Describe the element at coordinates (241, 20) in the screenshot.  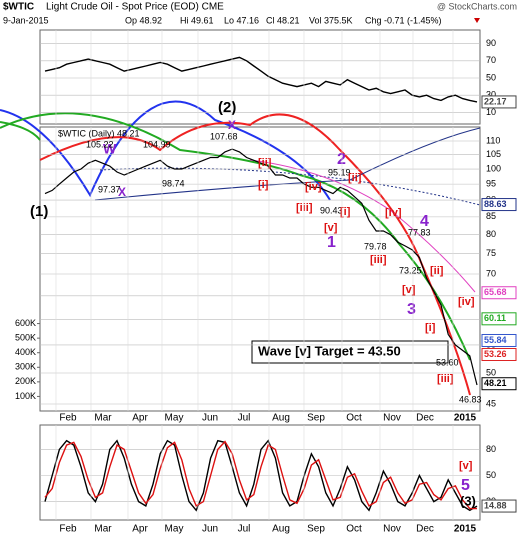
I see `low: Lo 47.16` at that location.